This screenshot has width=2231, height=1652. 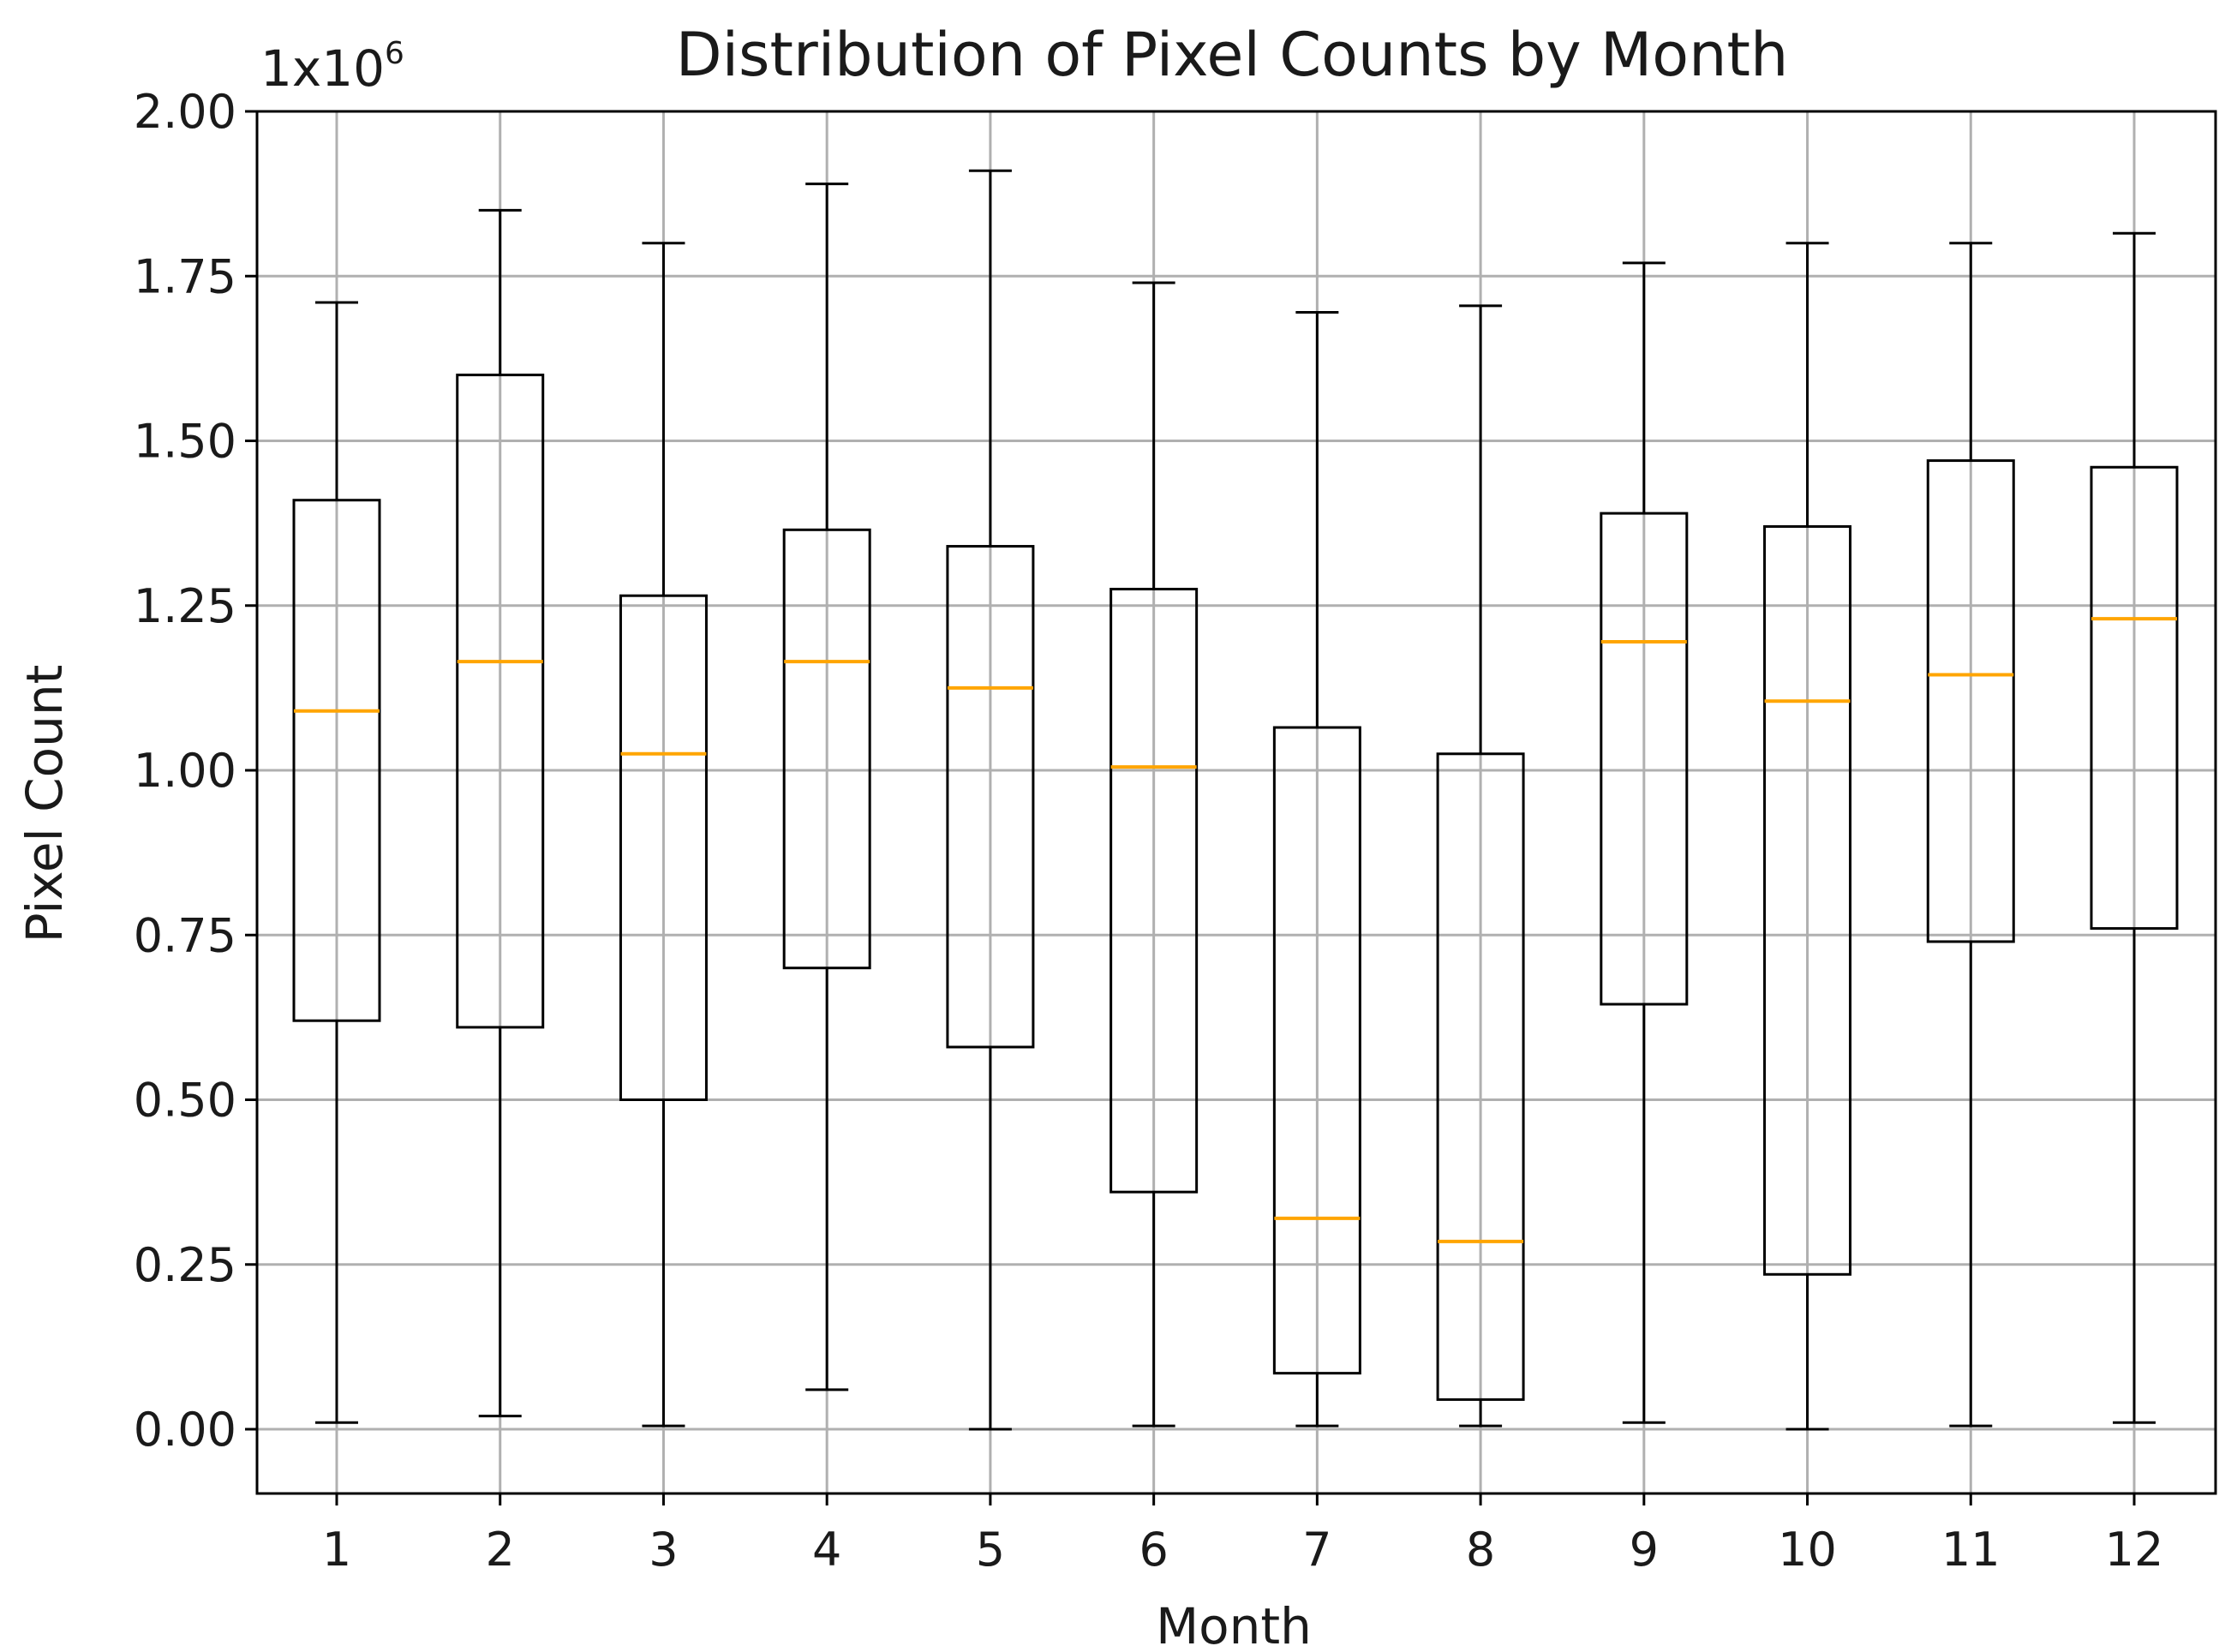 I want to click on y-tick-label: 1.50, so click(x=185, y=442).